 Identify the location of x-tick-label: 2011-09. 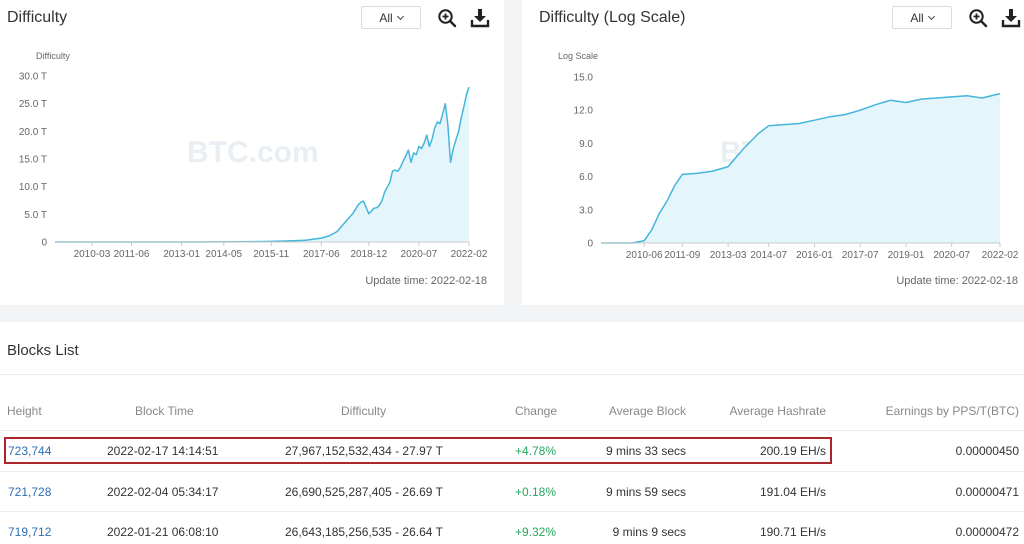
(682, 255).